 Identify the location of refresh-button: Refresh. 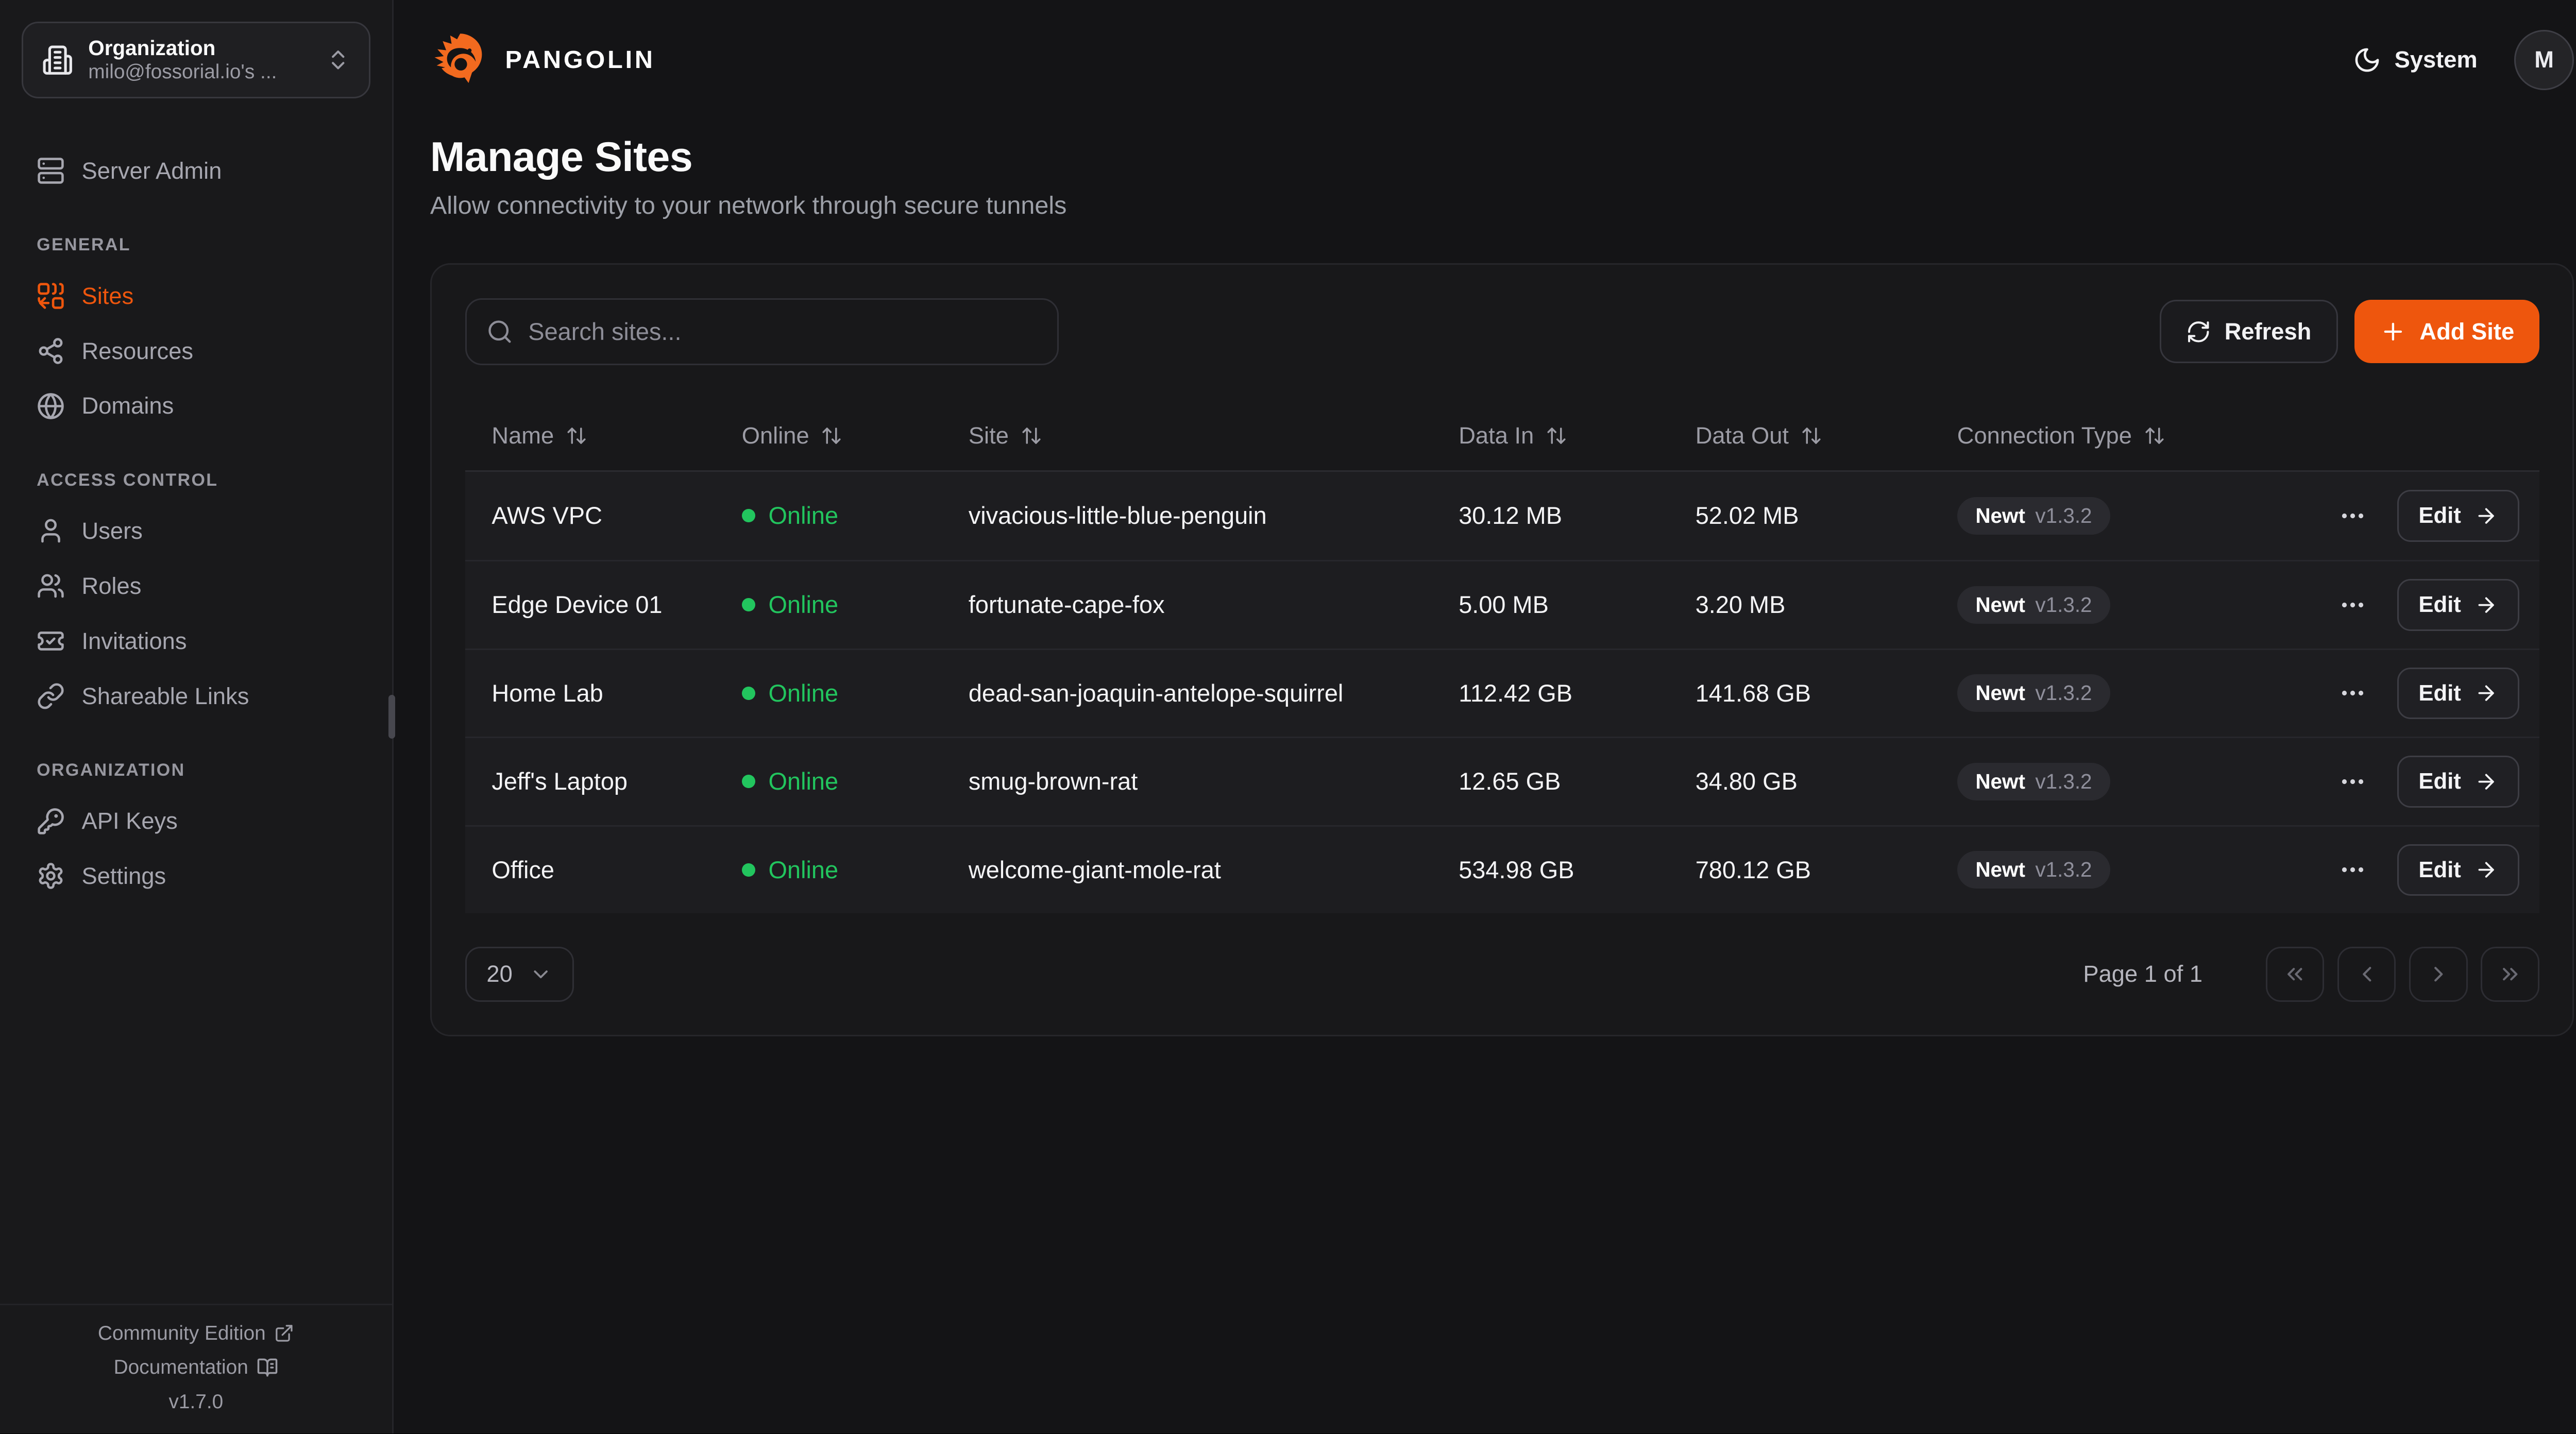
(2248, 332).